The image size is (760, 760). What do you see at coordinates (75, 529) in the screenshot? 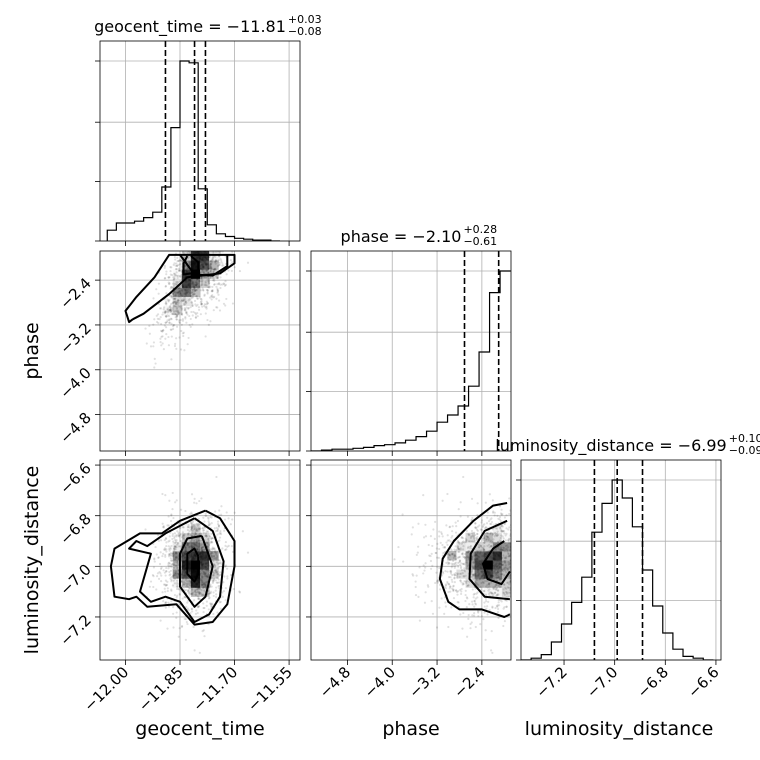
I see `y-tick-label: −6.8` at bounding box center [75, 529].